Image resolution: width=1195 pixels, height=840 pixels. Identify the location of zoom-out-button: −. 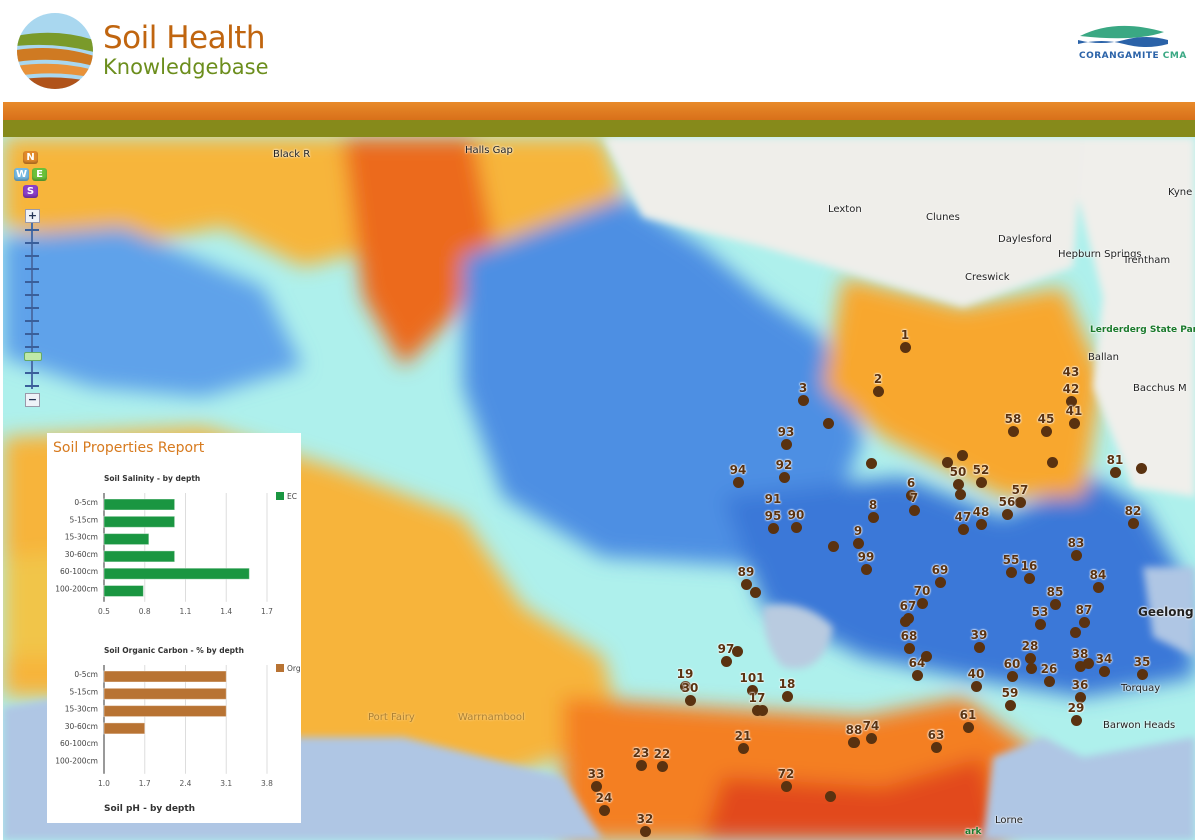
(32, 400).